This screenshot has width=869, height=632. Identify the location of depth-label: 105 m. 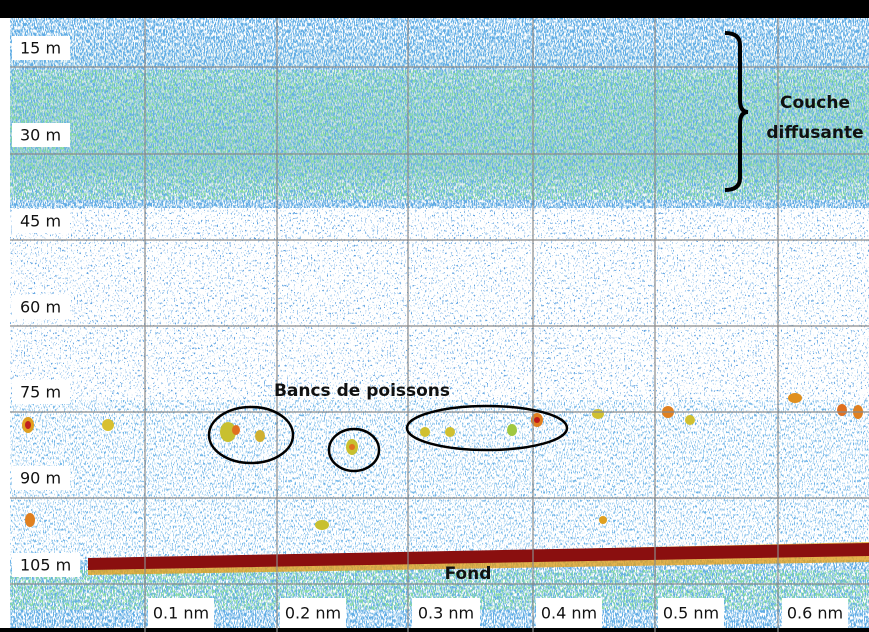
(45, 565).